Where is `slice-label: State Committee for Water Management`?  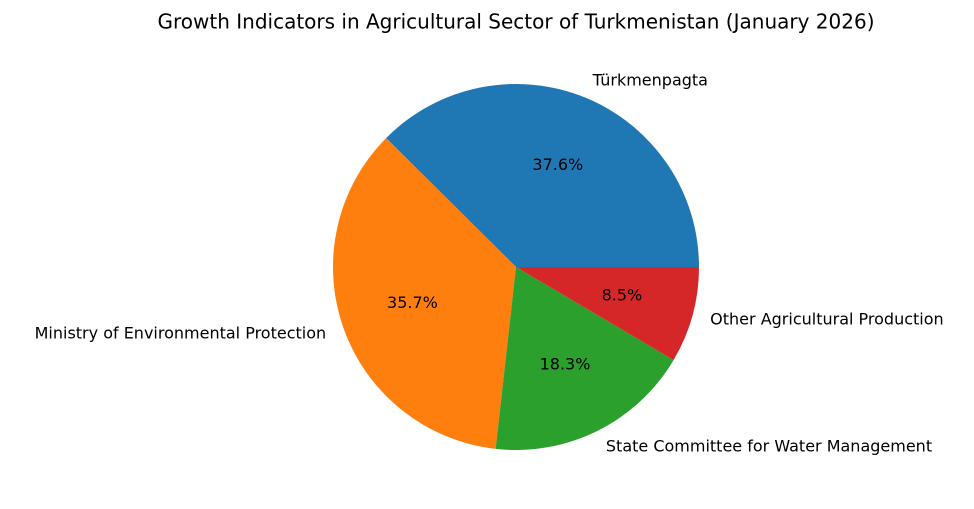 slice-label: State Committee for Water Management is located at coordinates (769, 446).